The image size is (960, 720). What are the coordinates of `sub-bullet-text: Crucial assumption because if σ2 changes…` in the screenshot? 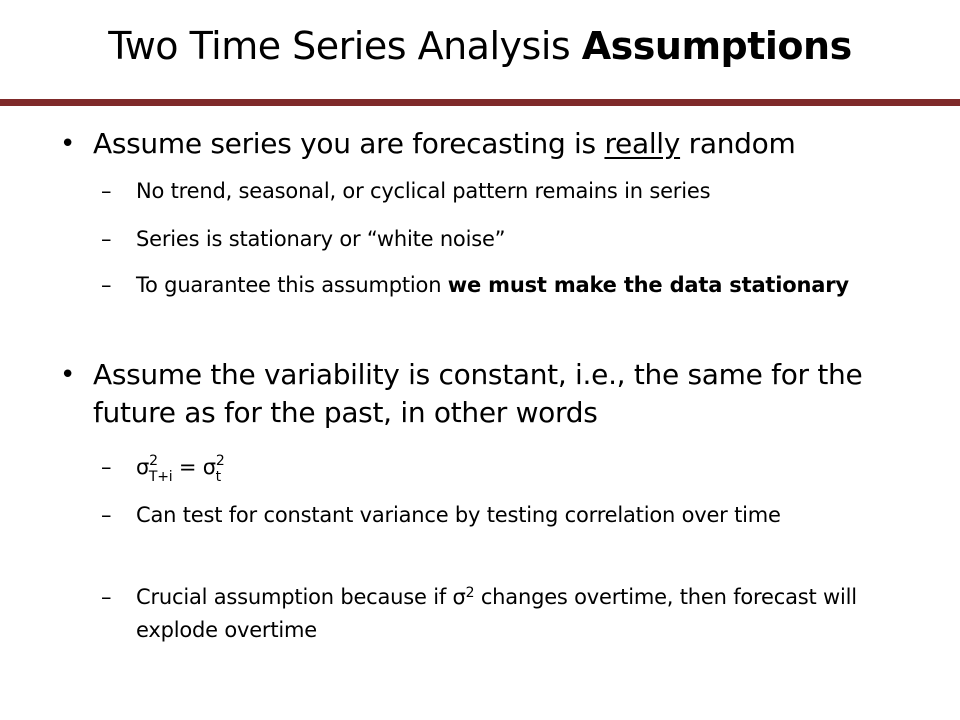 It's located at (540, 613).